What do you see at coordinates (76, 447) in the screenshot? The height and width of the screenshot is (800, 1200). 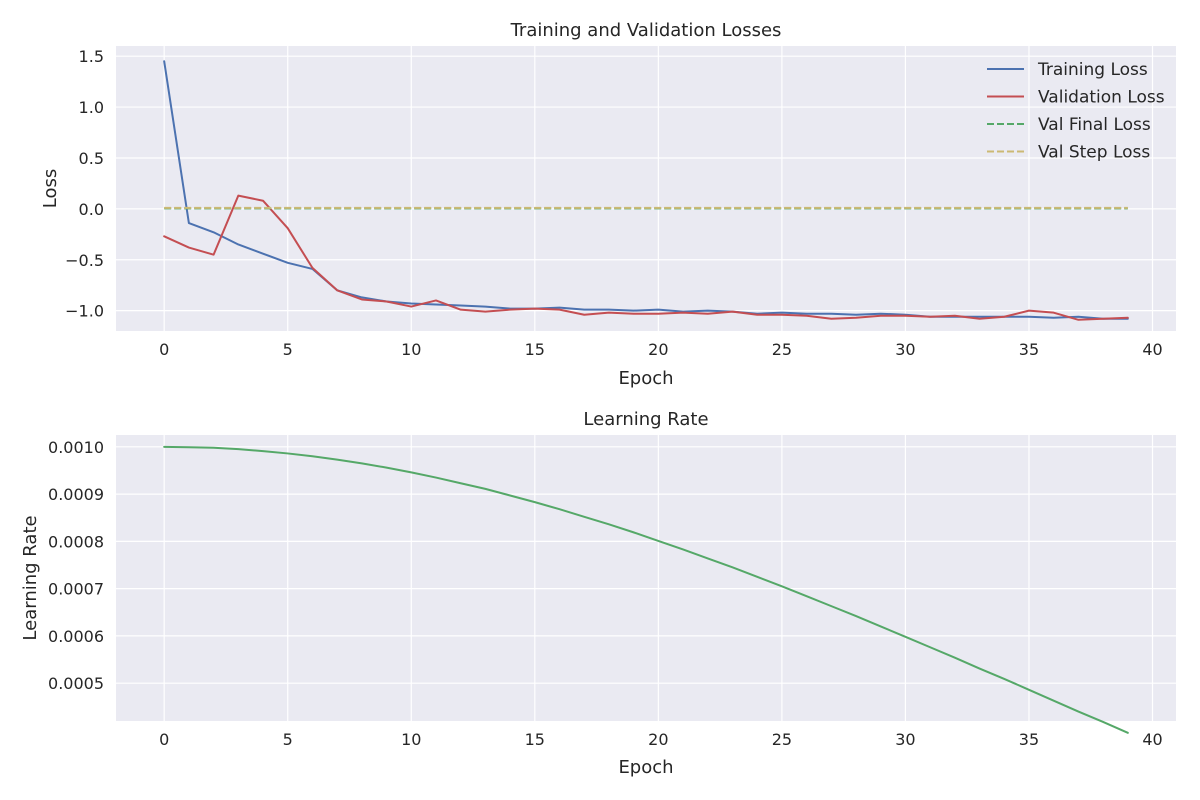 I see `y-tick-label: 0.0010` at bounding box center [76, 447].